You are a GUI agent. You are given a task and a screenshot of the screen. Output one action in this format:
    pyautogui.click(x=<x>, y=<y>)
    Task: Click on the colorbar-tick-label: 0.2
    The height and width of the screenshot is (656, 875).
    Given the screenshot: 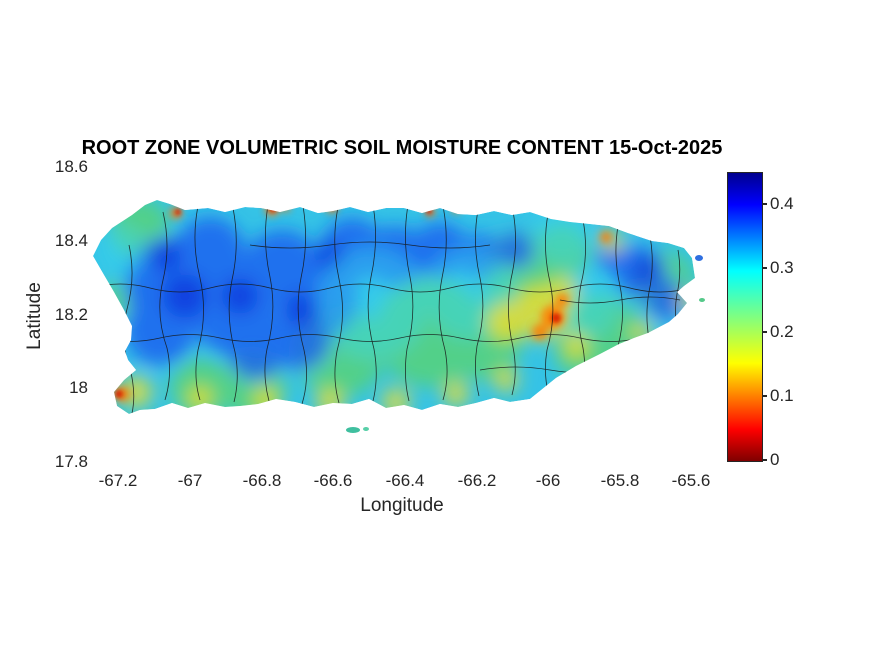 What is the action you would take?
    pyautogui.click(x=782, y=331)
    